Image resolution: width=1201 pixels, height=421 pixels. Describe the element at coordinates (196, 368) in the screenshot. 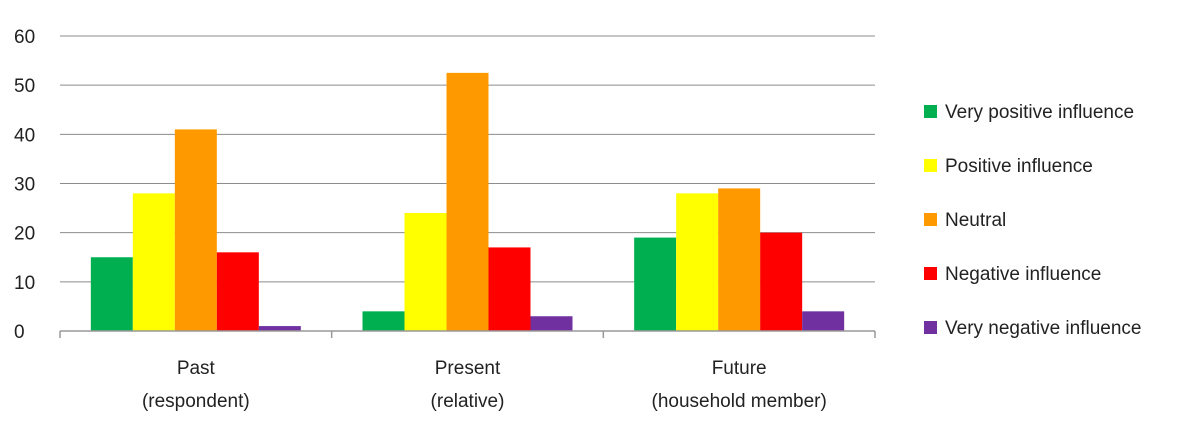

I see `category-label: Past` at that location.